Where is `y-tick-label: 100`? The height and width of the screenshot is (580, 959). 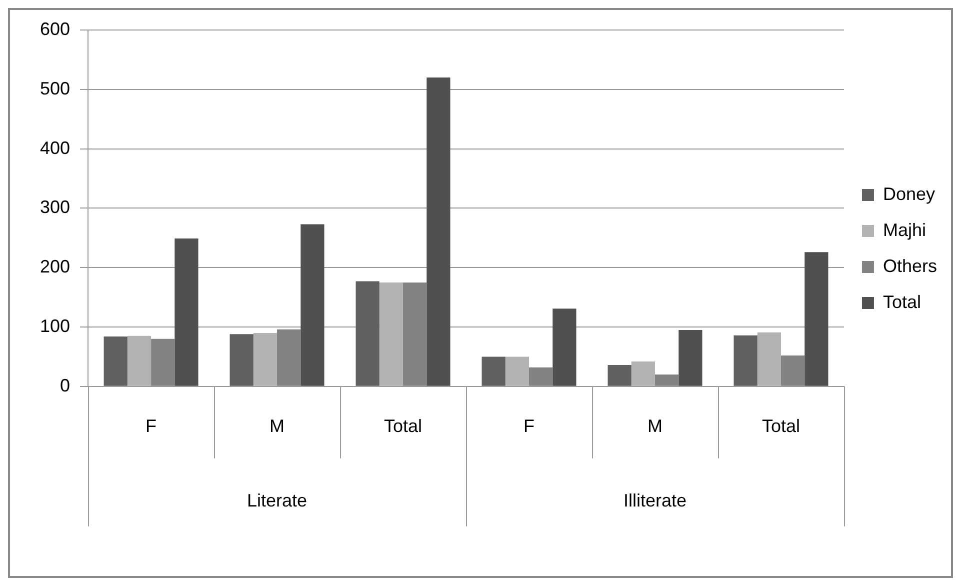 y-tick-label: 100 is located at coordinates (55, 326).